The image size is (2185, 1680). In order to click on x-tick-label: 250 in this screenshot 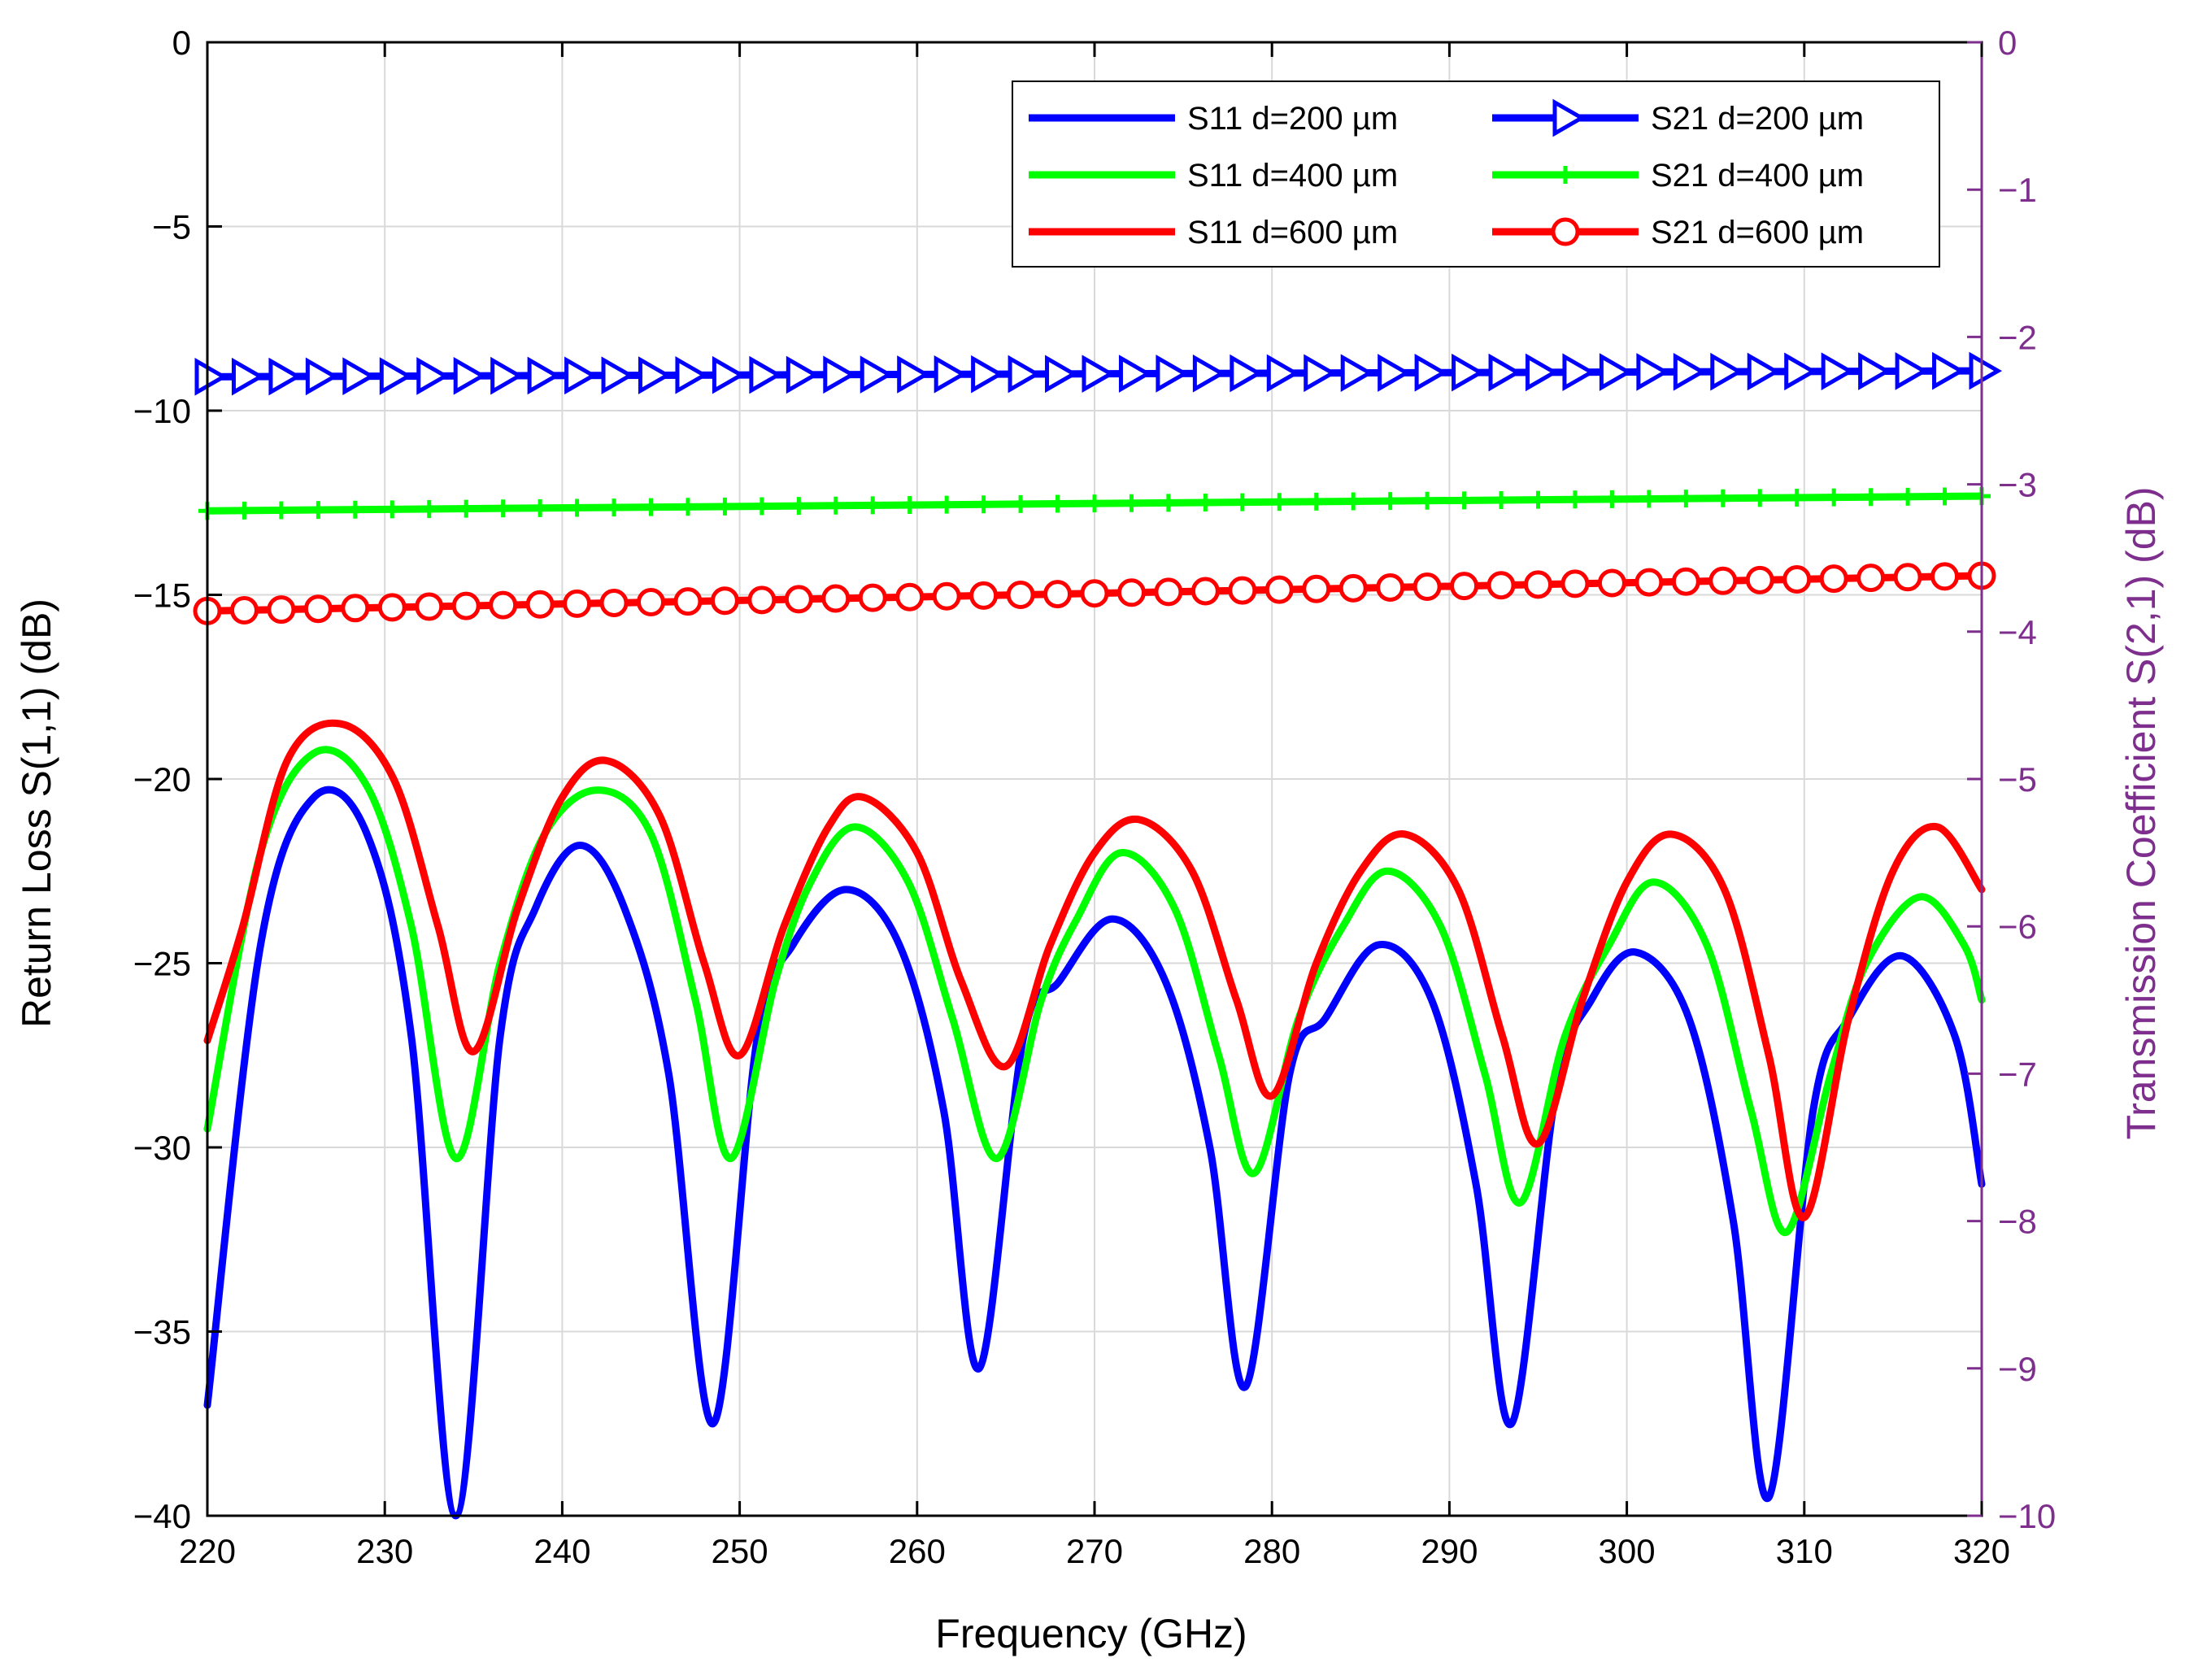, I will do `click(740, 1551)`.